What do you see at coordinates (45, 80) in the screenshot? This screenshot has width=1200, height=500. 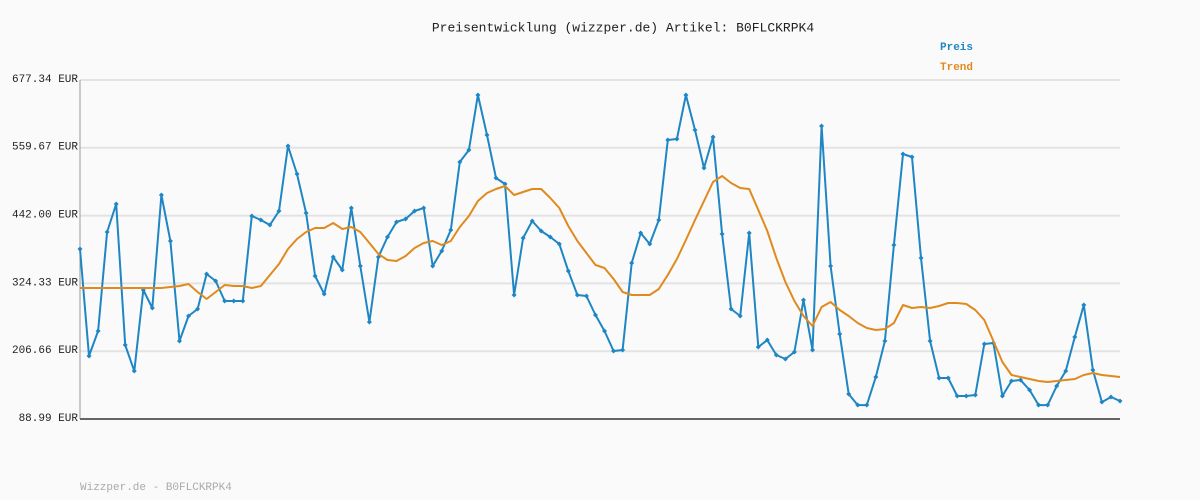 I see `y-tick-label: 677.34 EUR` at bounding box center [45, 80].